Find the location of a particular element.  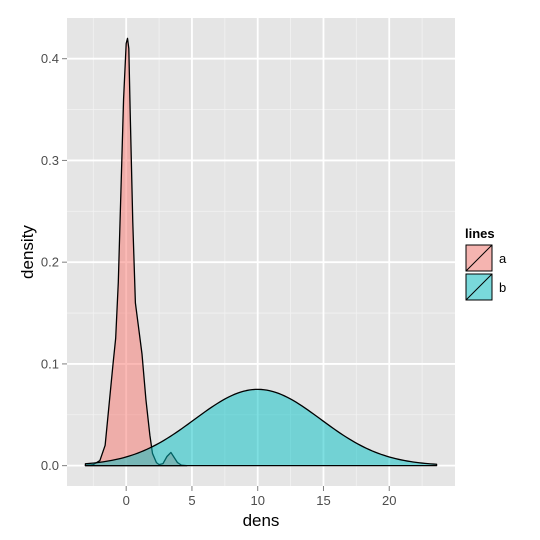

y-tick-label: 0.1 is located at coordinates (50, 363).